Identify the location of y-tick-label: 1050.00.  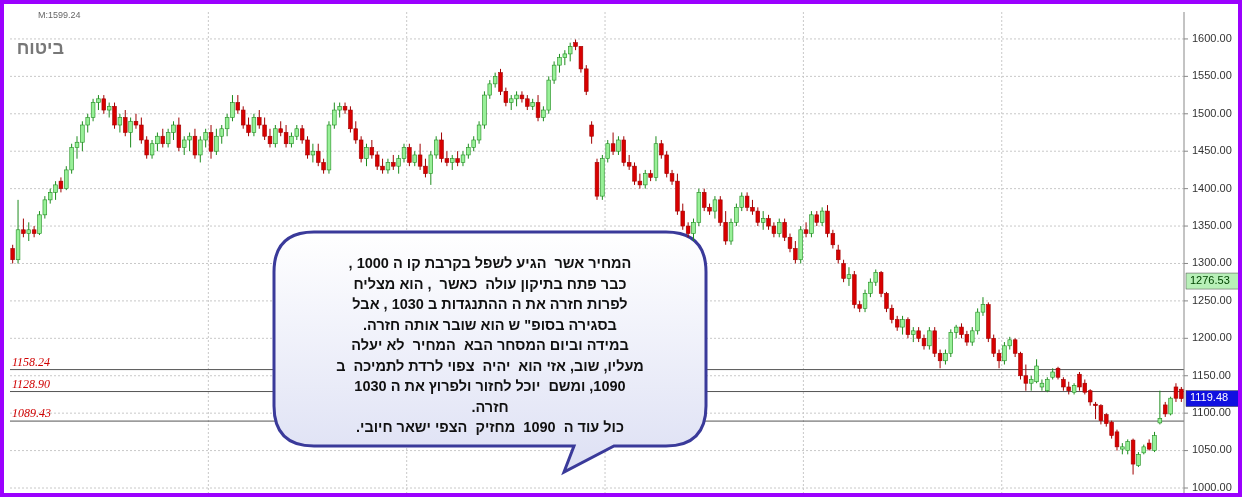
(1212, 449).